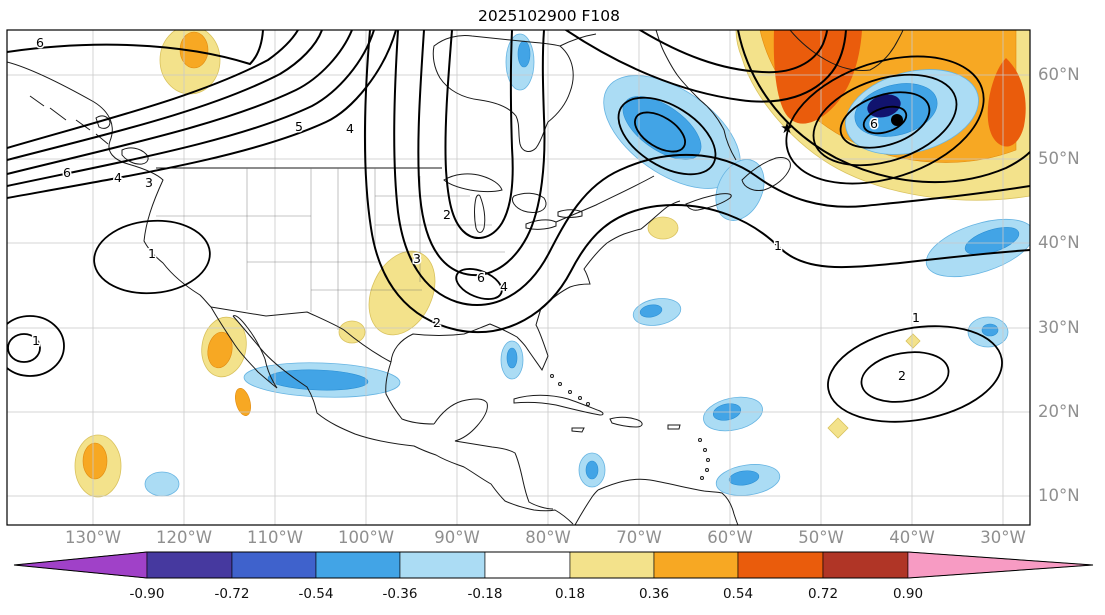 Image resolution: width=1105 pixels, height=615 pixels. I want to click on markers: ★, so click(841, 125).